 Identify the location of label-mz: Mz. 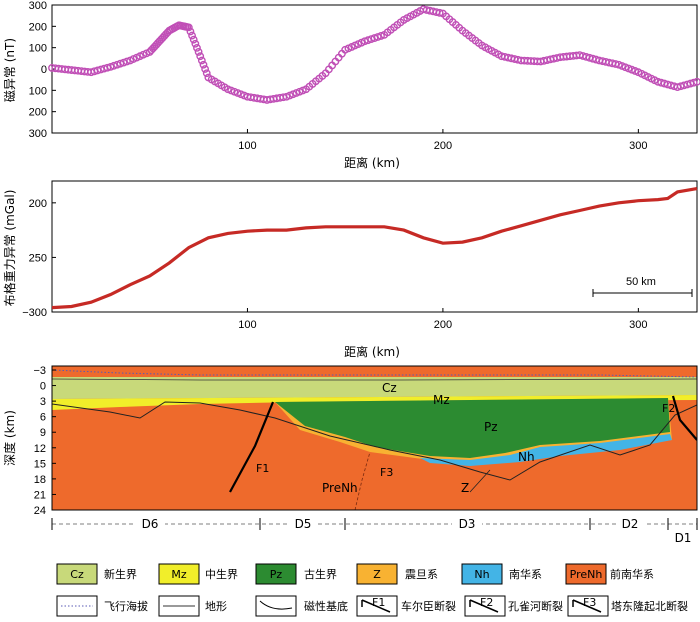
(441, 400).